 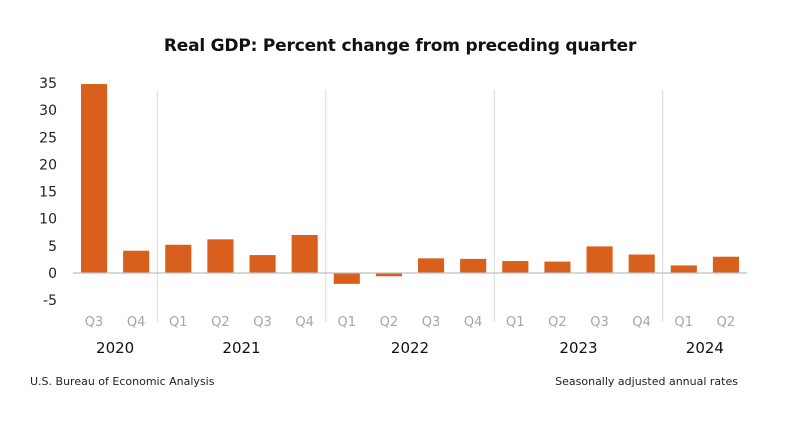 What do you see at coordinates (48, 165) in the screenshot?
I see `y-tick-label: 20` at bounding box center [48, 165].